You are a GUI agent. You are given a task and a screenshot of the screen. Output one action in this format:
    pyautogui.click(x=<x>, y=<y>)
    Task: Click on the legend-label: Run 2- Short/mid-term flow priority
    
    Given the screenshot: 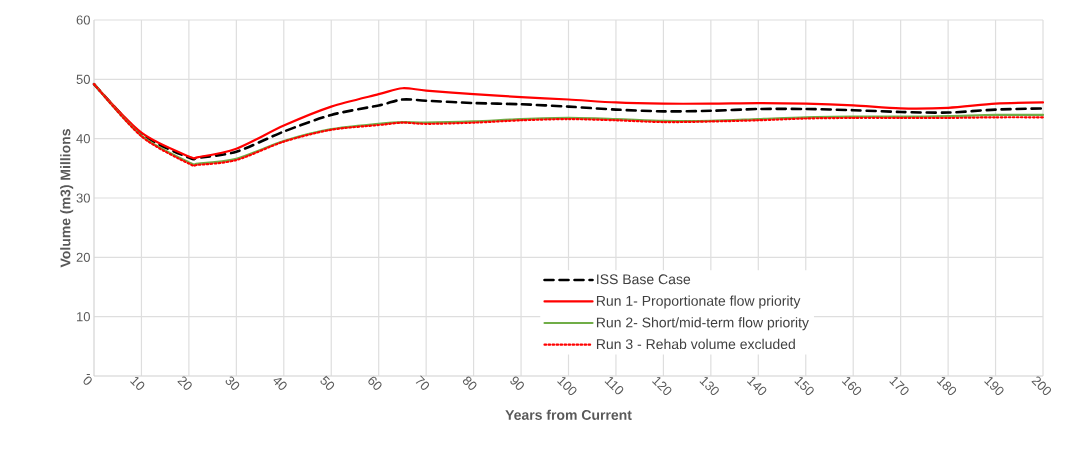 What is the action you would take?
    pyautogui.click(x=702, y=324)
    